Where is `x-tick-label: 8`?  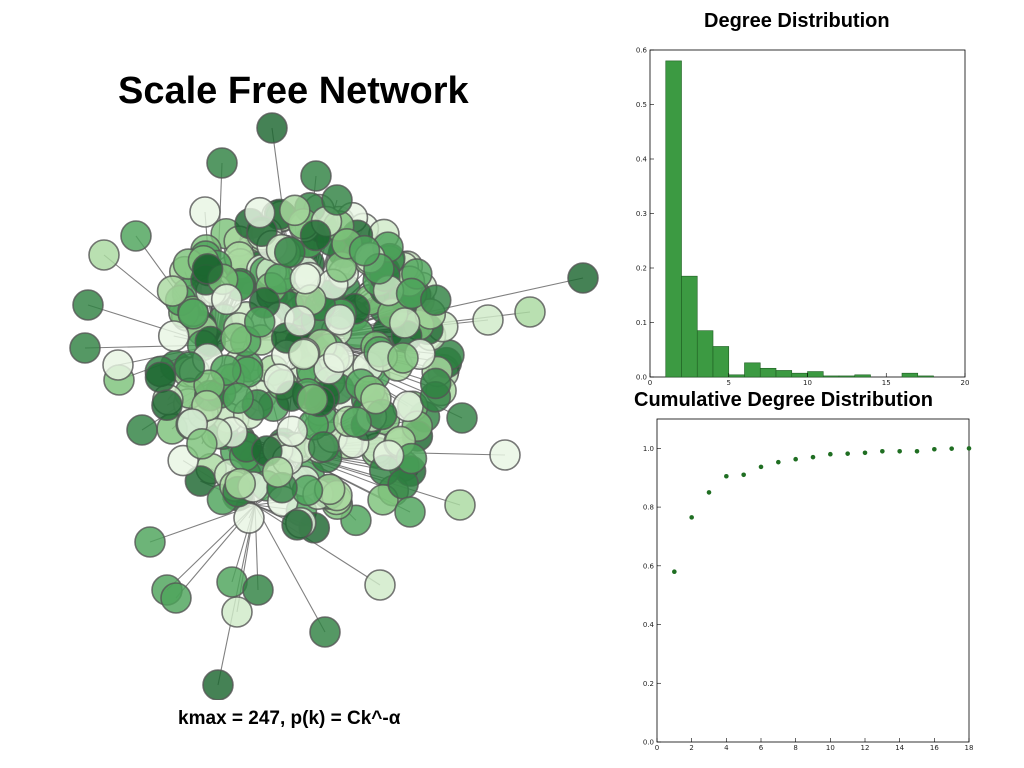 x-tick-label: 8 is located at coordinates (795, 748).